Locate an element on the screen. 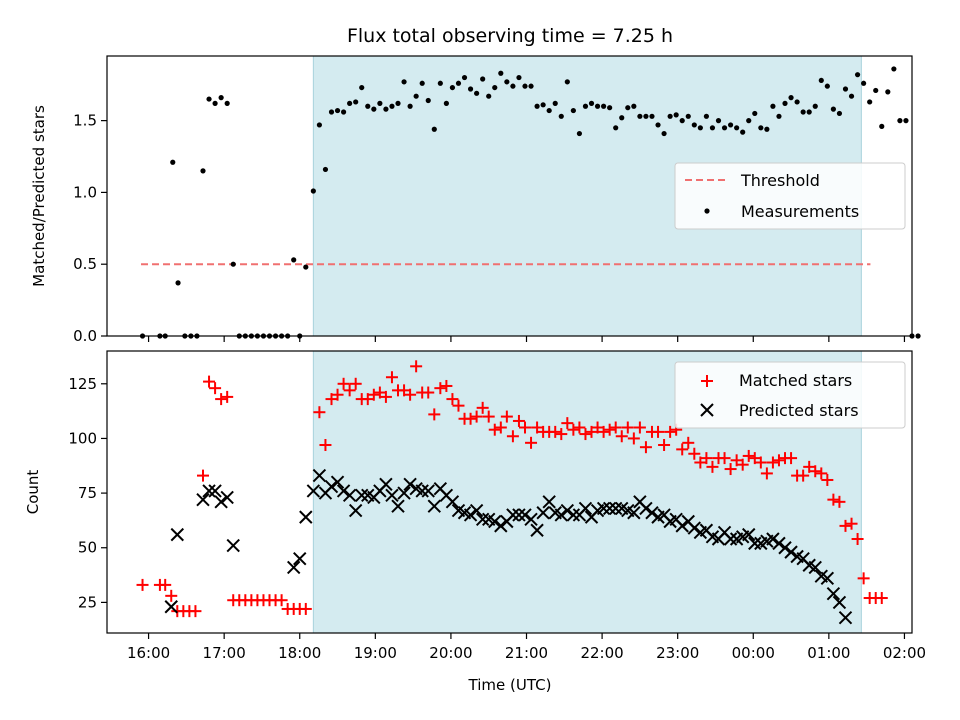  top-legend: Threshold Measurements is located at coordinates (790, 196).